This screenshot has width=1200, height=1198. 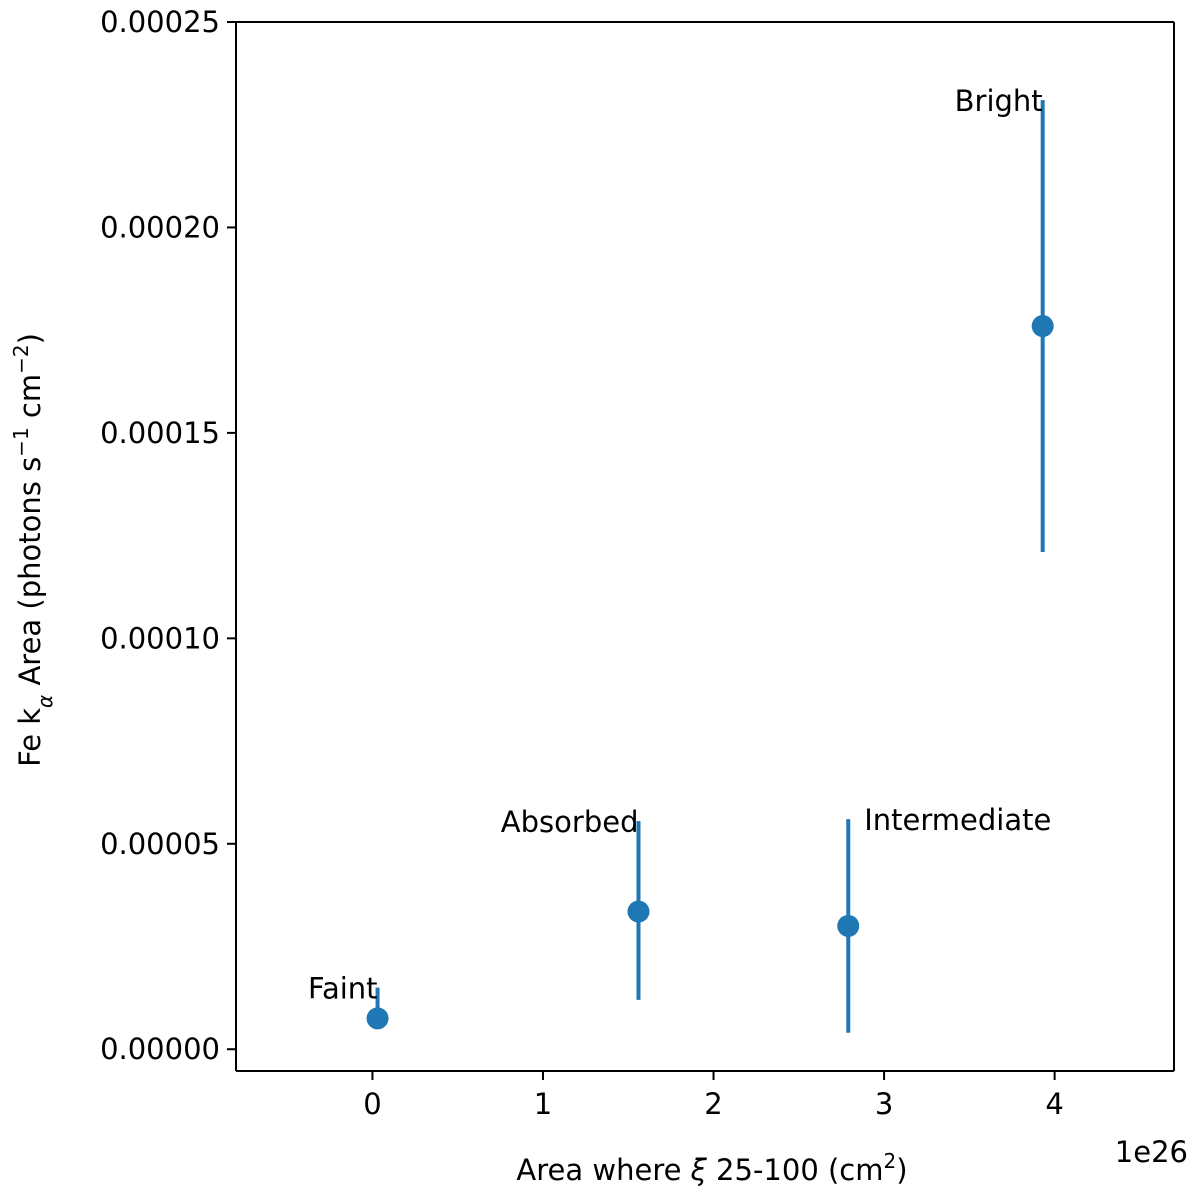 What do you see at coordinates (884, 1104) in the screenshot?
I see `x-tick-label: 3` at bounding box center [884, 1104].